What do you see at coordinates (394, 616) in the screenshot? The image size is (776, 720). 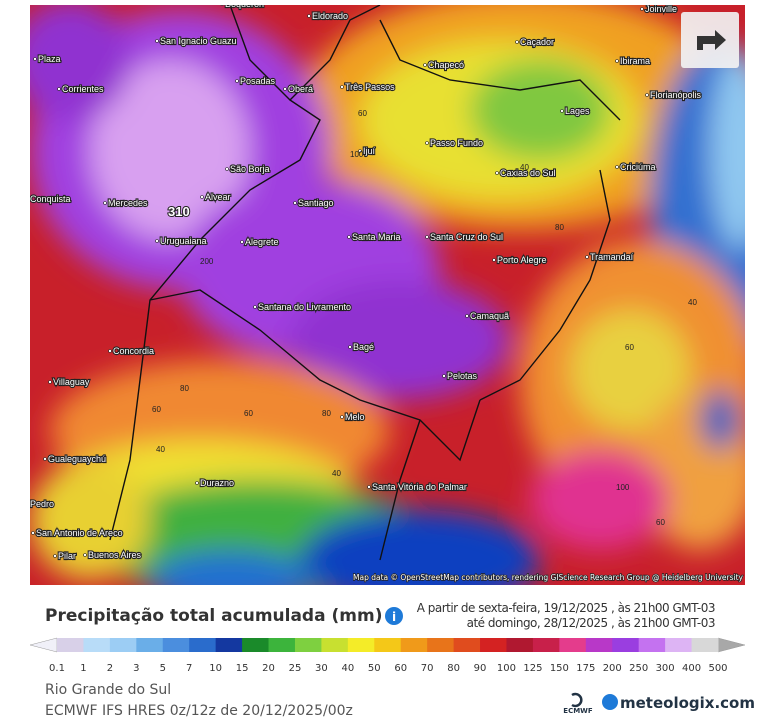 I see `info-icon` at bounding box center [394, 616].